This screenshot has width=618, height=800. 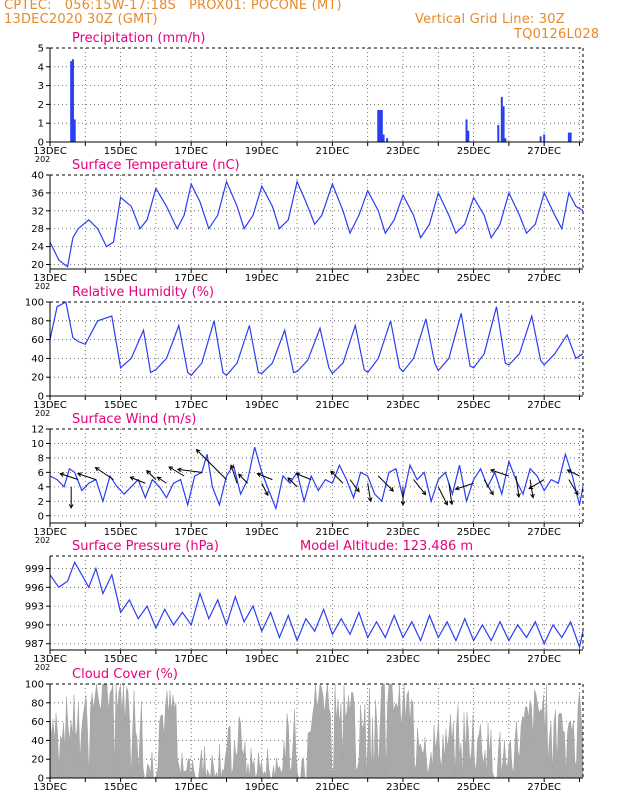 What do you see at coordinates (37, 229) in the screenshot?
I see `y-tick-label: 28` at bounding box center [37, 229].